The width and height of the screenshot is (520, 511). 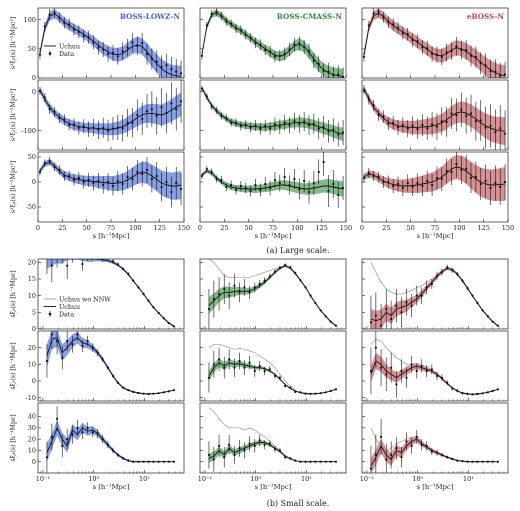 What do you see at coordinates (13, 187) in the screenshot?
I see `y-axis-label: s²ξ₄(s) [h⁻²Mpc²]` at bounding box center [13, 187].